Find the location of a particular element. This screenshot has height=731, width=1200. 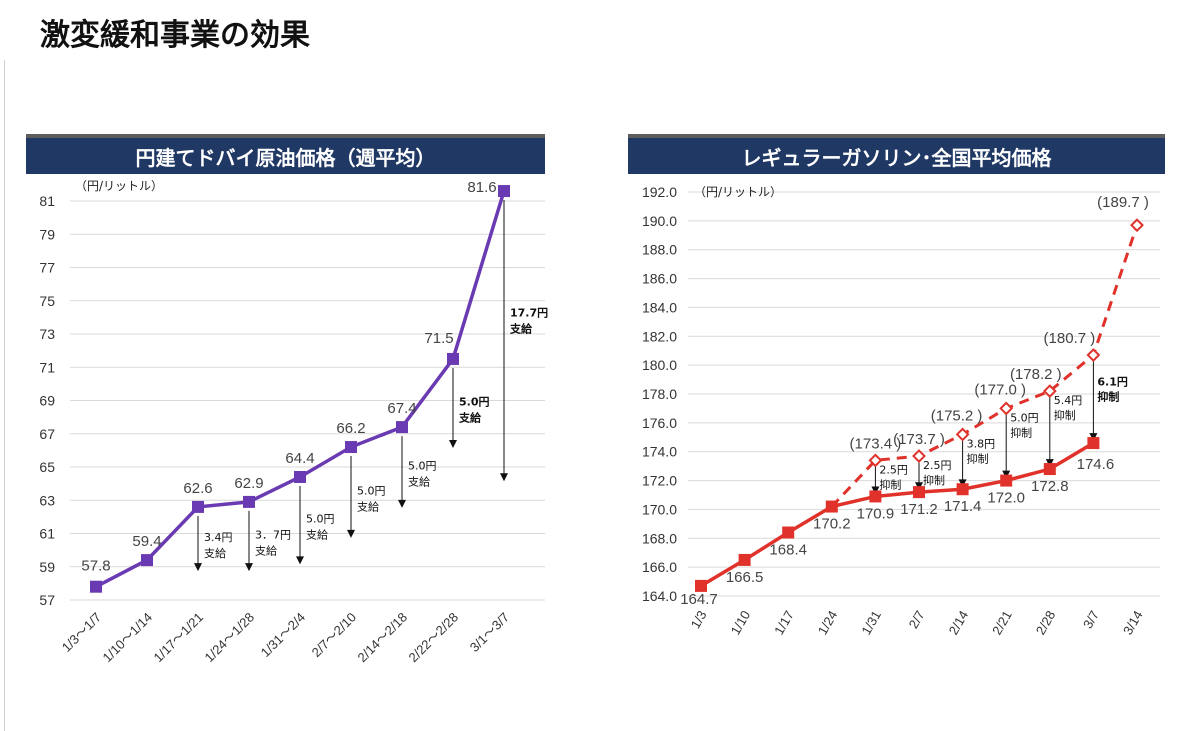

right-x-tick: 2/7 is located at coordinates (917, 619).